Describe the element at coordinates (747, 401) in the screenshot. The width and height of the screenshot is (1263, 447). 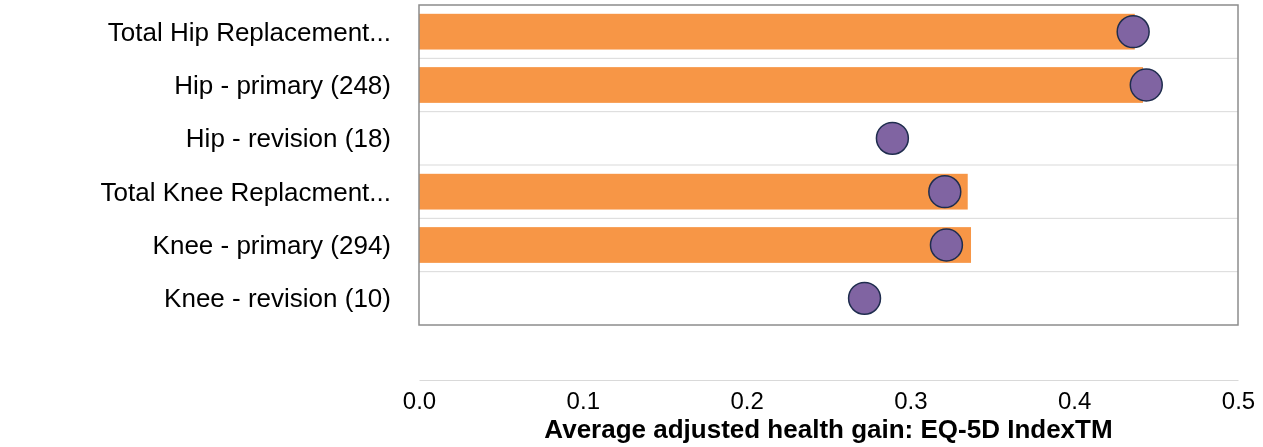
I see `x-tick-label: 0.2` at that location.